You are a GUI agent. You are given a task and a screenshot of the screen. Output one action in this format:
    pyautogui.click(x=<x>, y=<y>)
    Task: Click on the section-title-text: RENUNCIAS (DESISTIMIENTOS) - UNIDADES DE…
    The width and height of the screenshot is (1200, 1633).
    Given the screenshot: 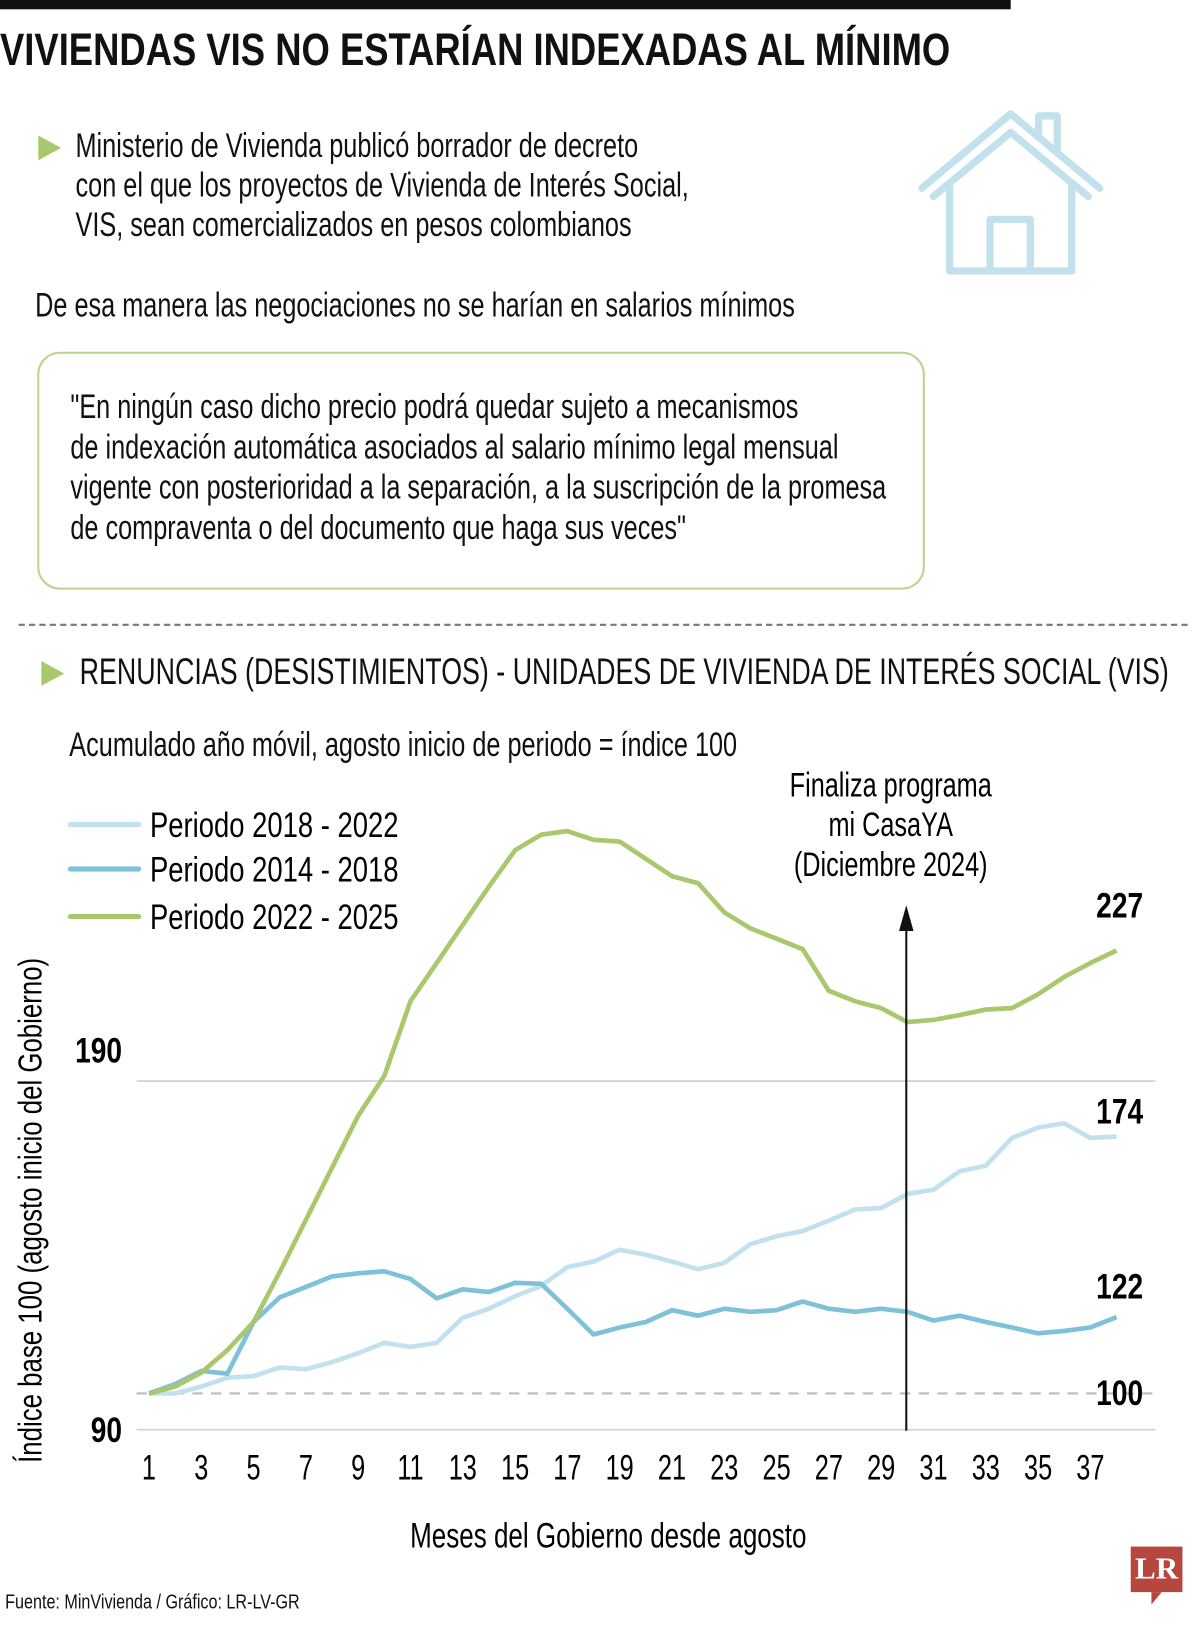 What is the action you would take?
    pyautogui.click(x=624, y=671)
    